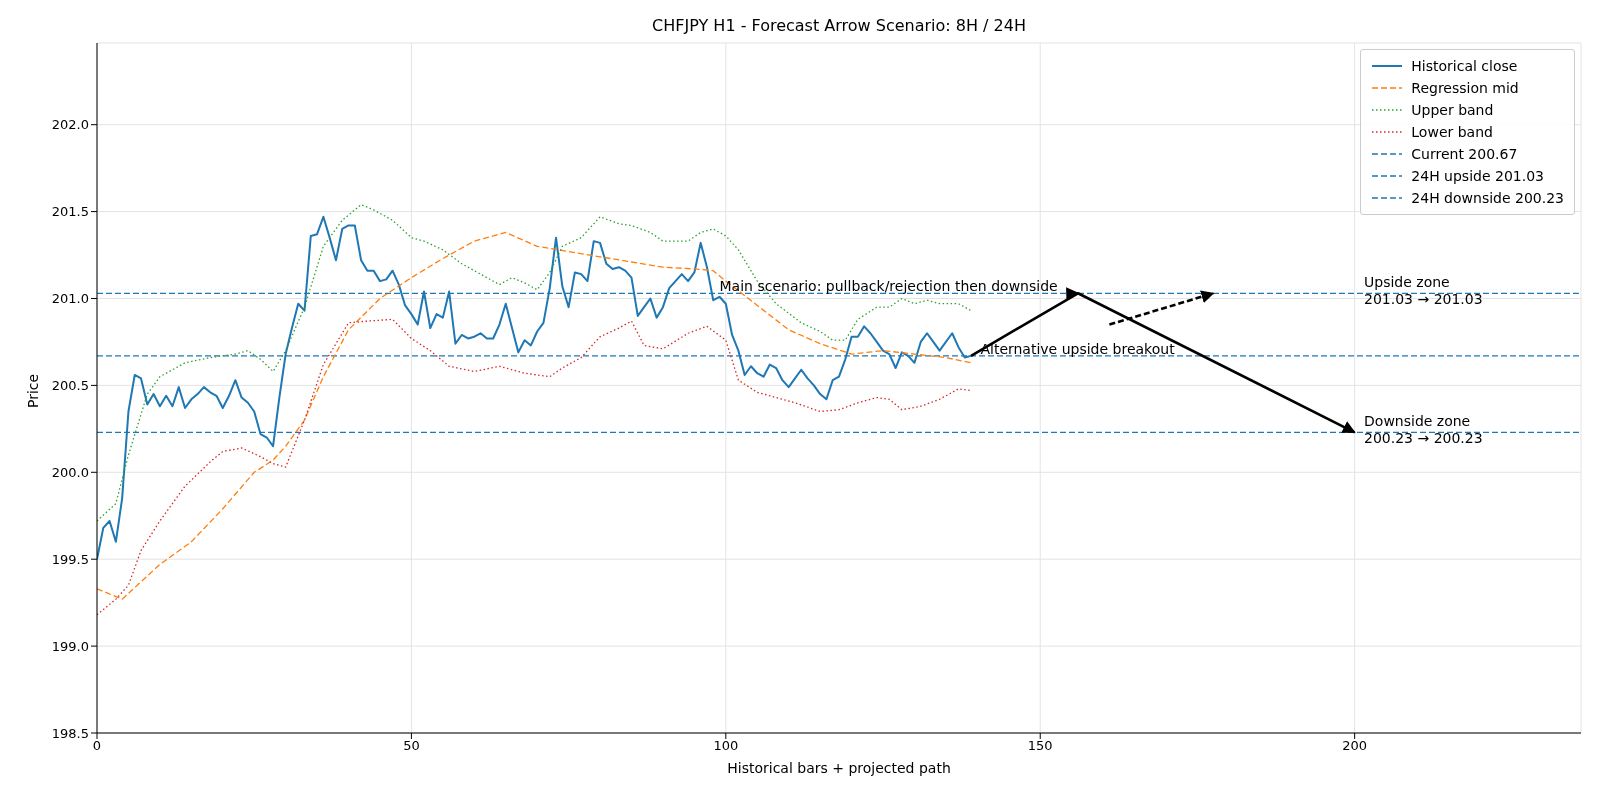 The width and height of the screenshot is (1600, 800). What do you see at coordinates (70, 299) in the screenshot?
I see `y-tick-label: 201.0` at bounding box center [70, 299].